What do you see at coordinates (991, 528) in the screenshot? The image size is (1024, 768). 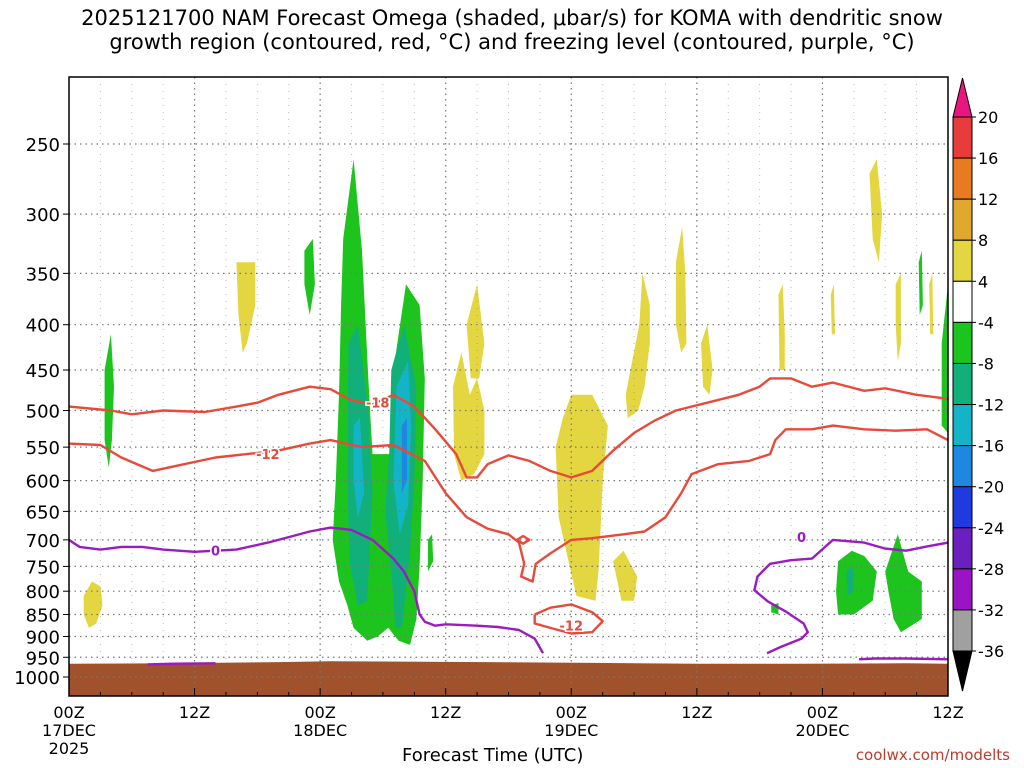 I see `colorbar-label: -24` at bounding box center [991, 528].